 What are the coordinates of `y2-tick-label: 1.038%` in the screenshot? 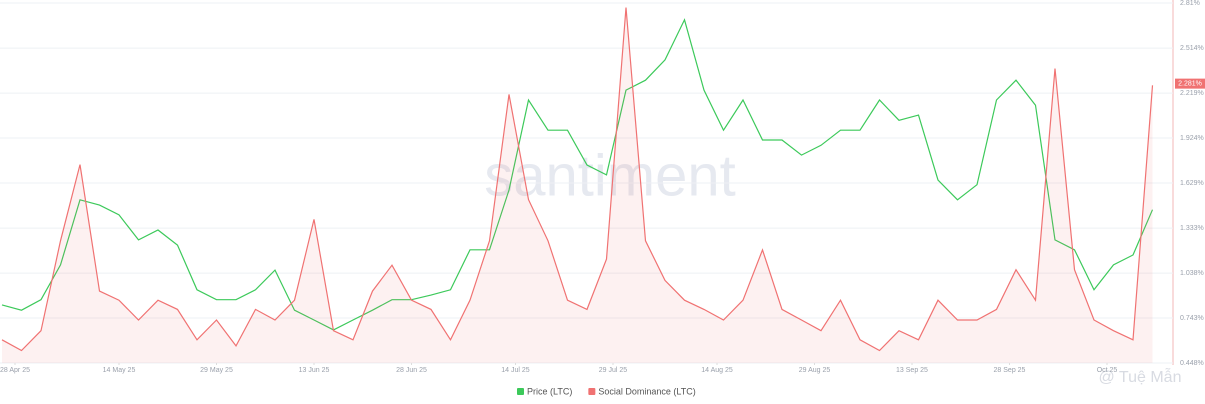 It's located at (1192, 273).